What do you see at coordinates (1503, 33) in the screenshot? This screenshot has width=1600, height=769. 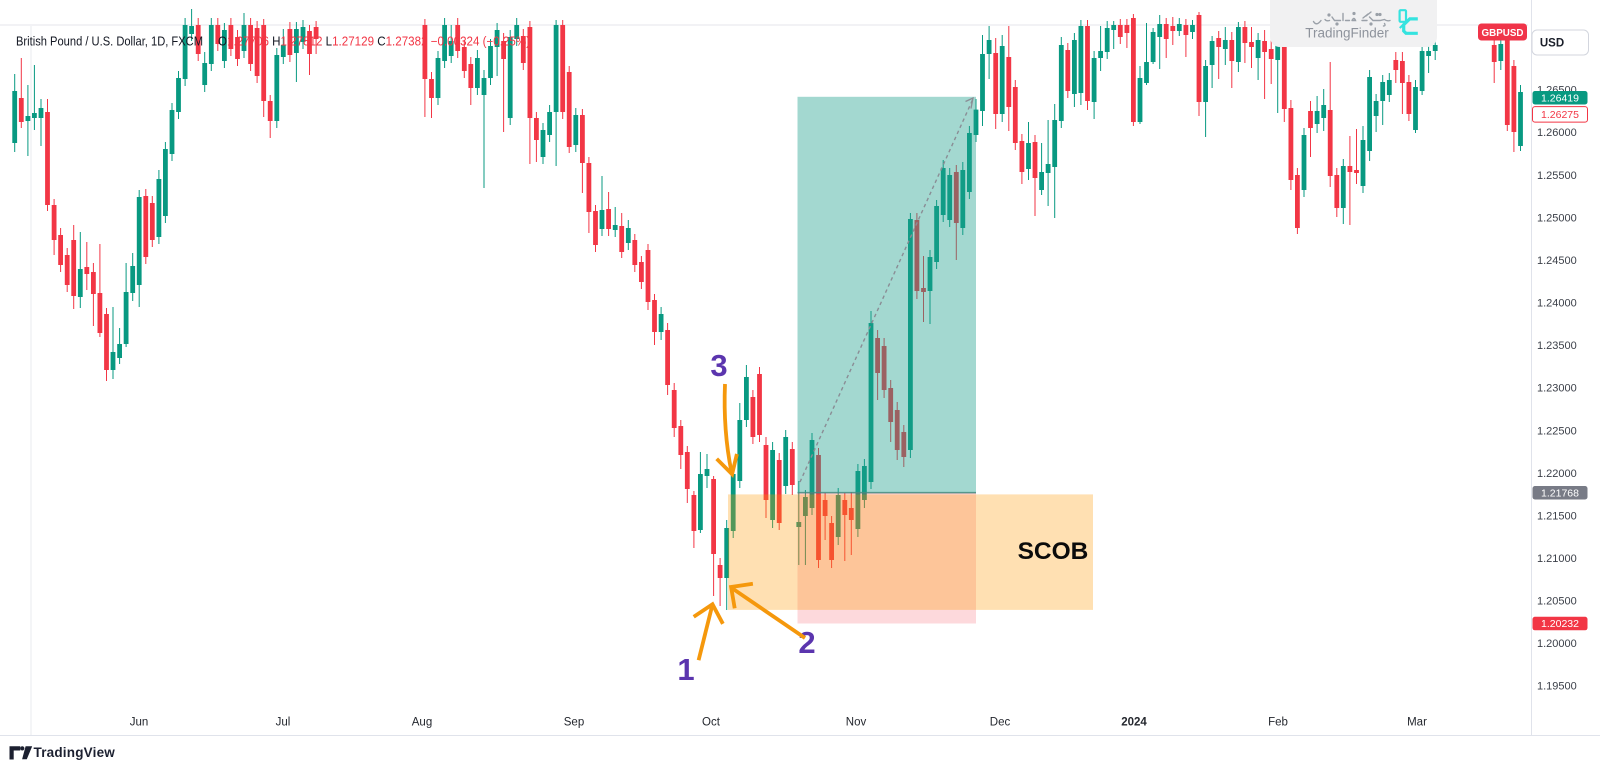 I see `svg-text: GBPUSD` at bounding box center [1503, 33].